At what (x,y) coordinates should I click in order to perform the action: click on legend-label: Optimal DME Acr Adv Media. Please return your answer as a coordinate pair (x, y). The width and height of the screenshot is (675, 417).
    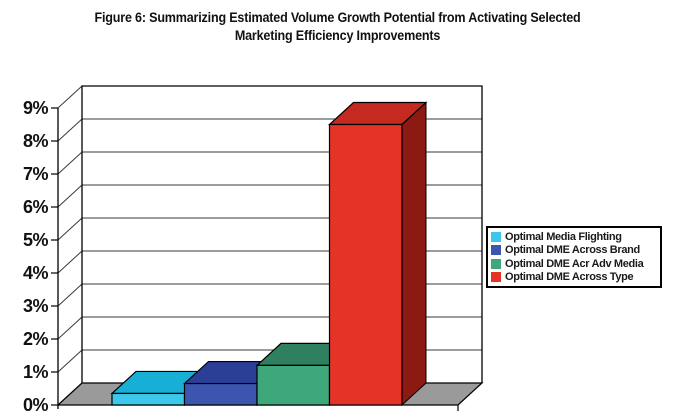
    Looking at the image, I should click on (574, 263).